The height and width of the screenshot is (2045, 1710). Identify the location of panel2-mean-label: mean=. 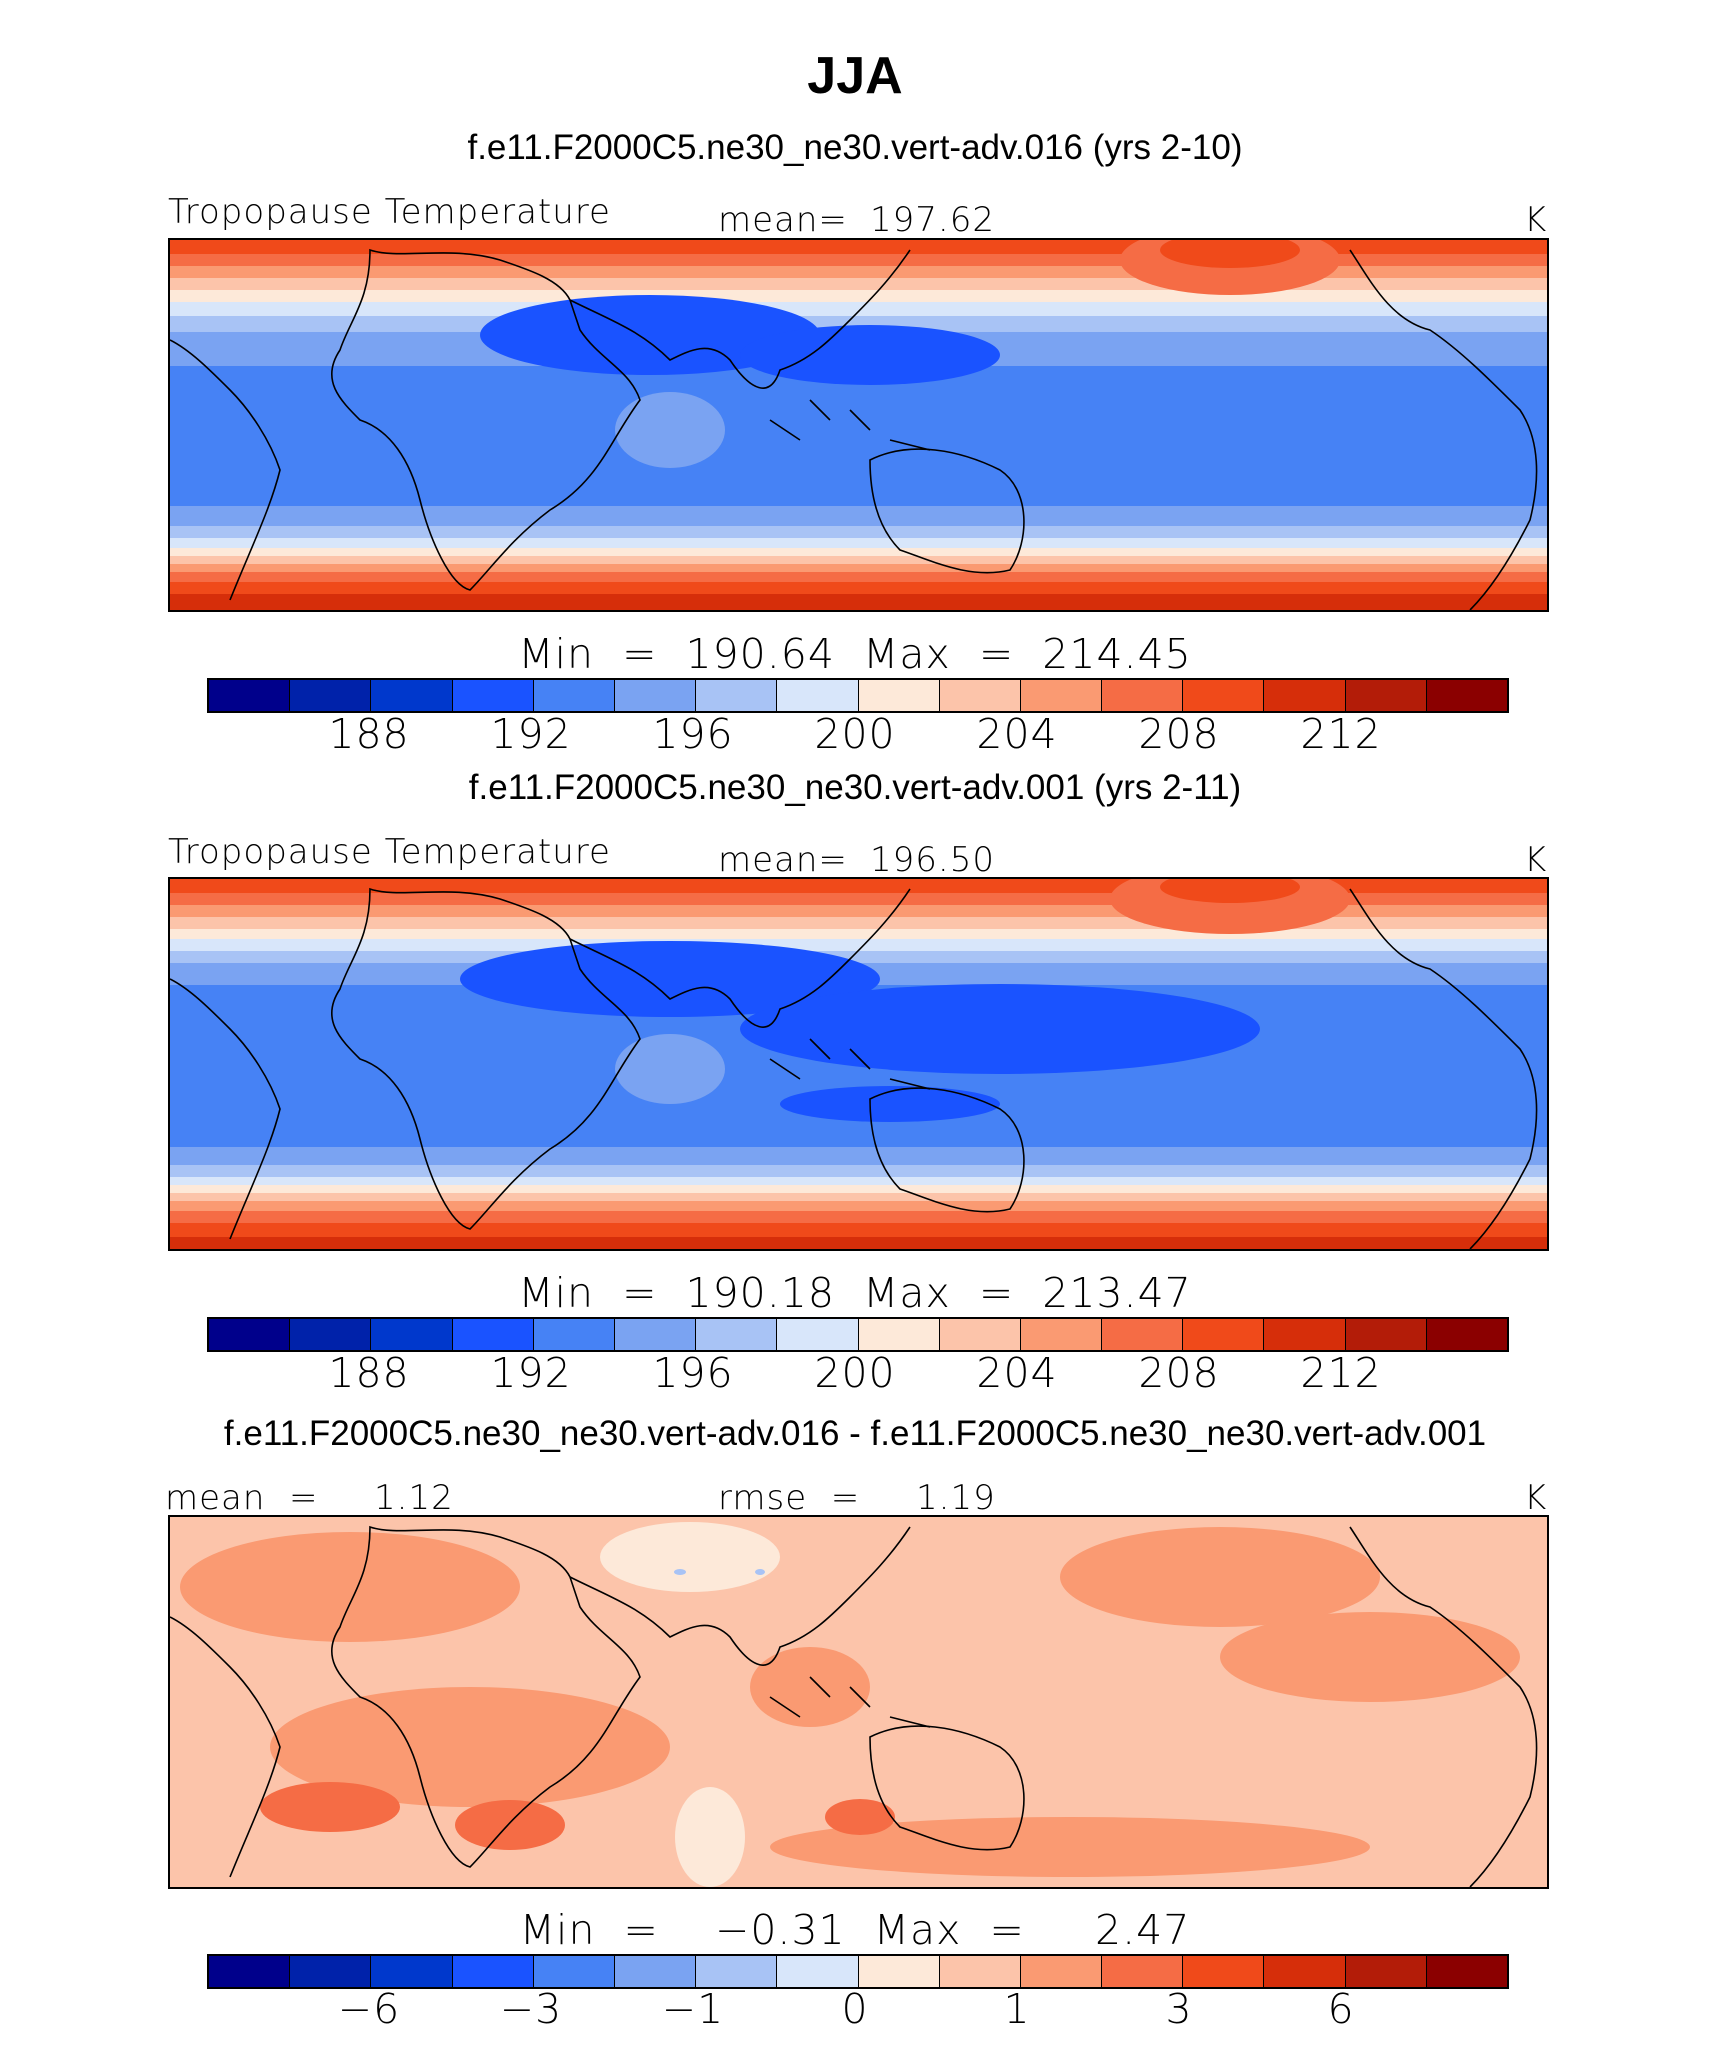
(783, 860).